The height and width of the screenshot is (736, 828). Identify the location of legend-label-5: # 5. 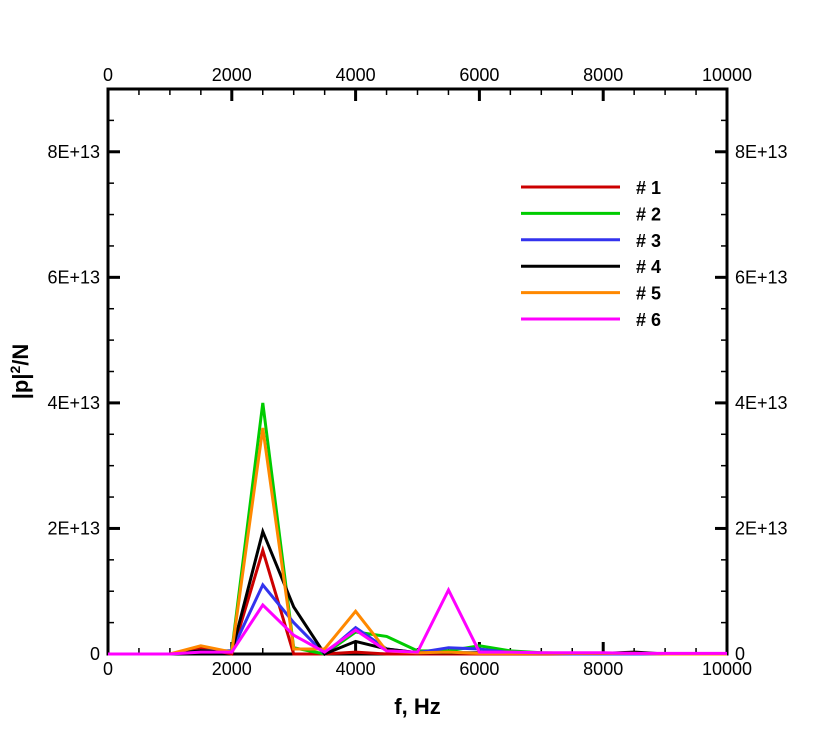
(648, 294).